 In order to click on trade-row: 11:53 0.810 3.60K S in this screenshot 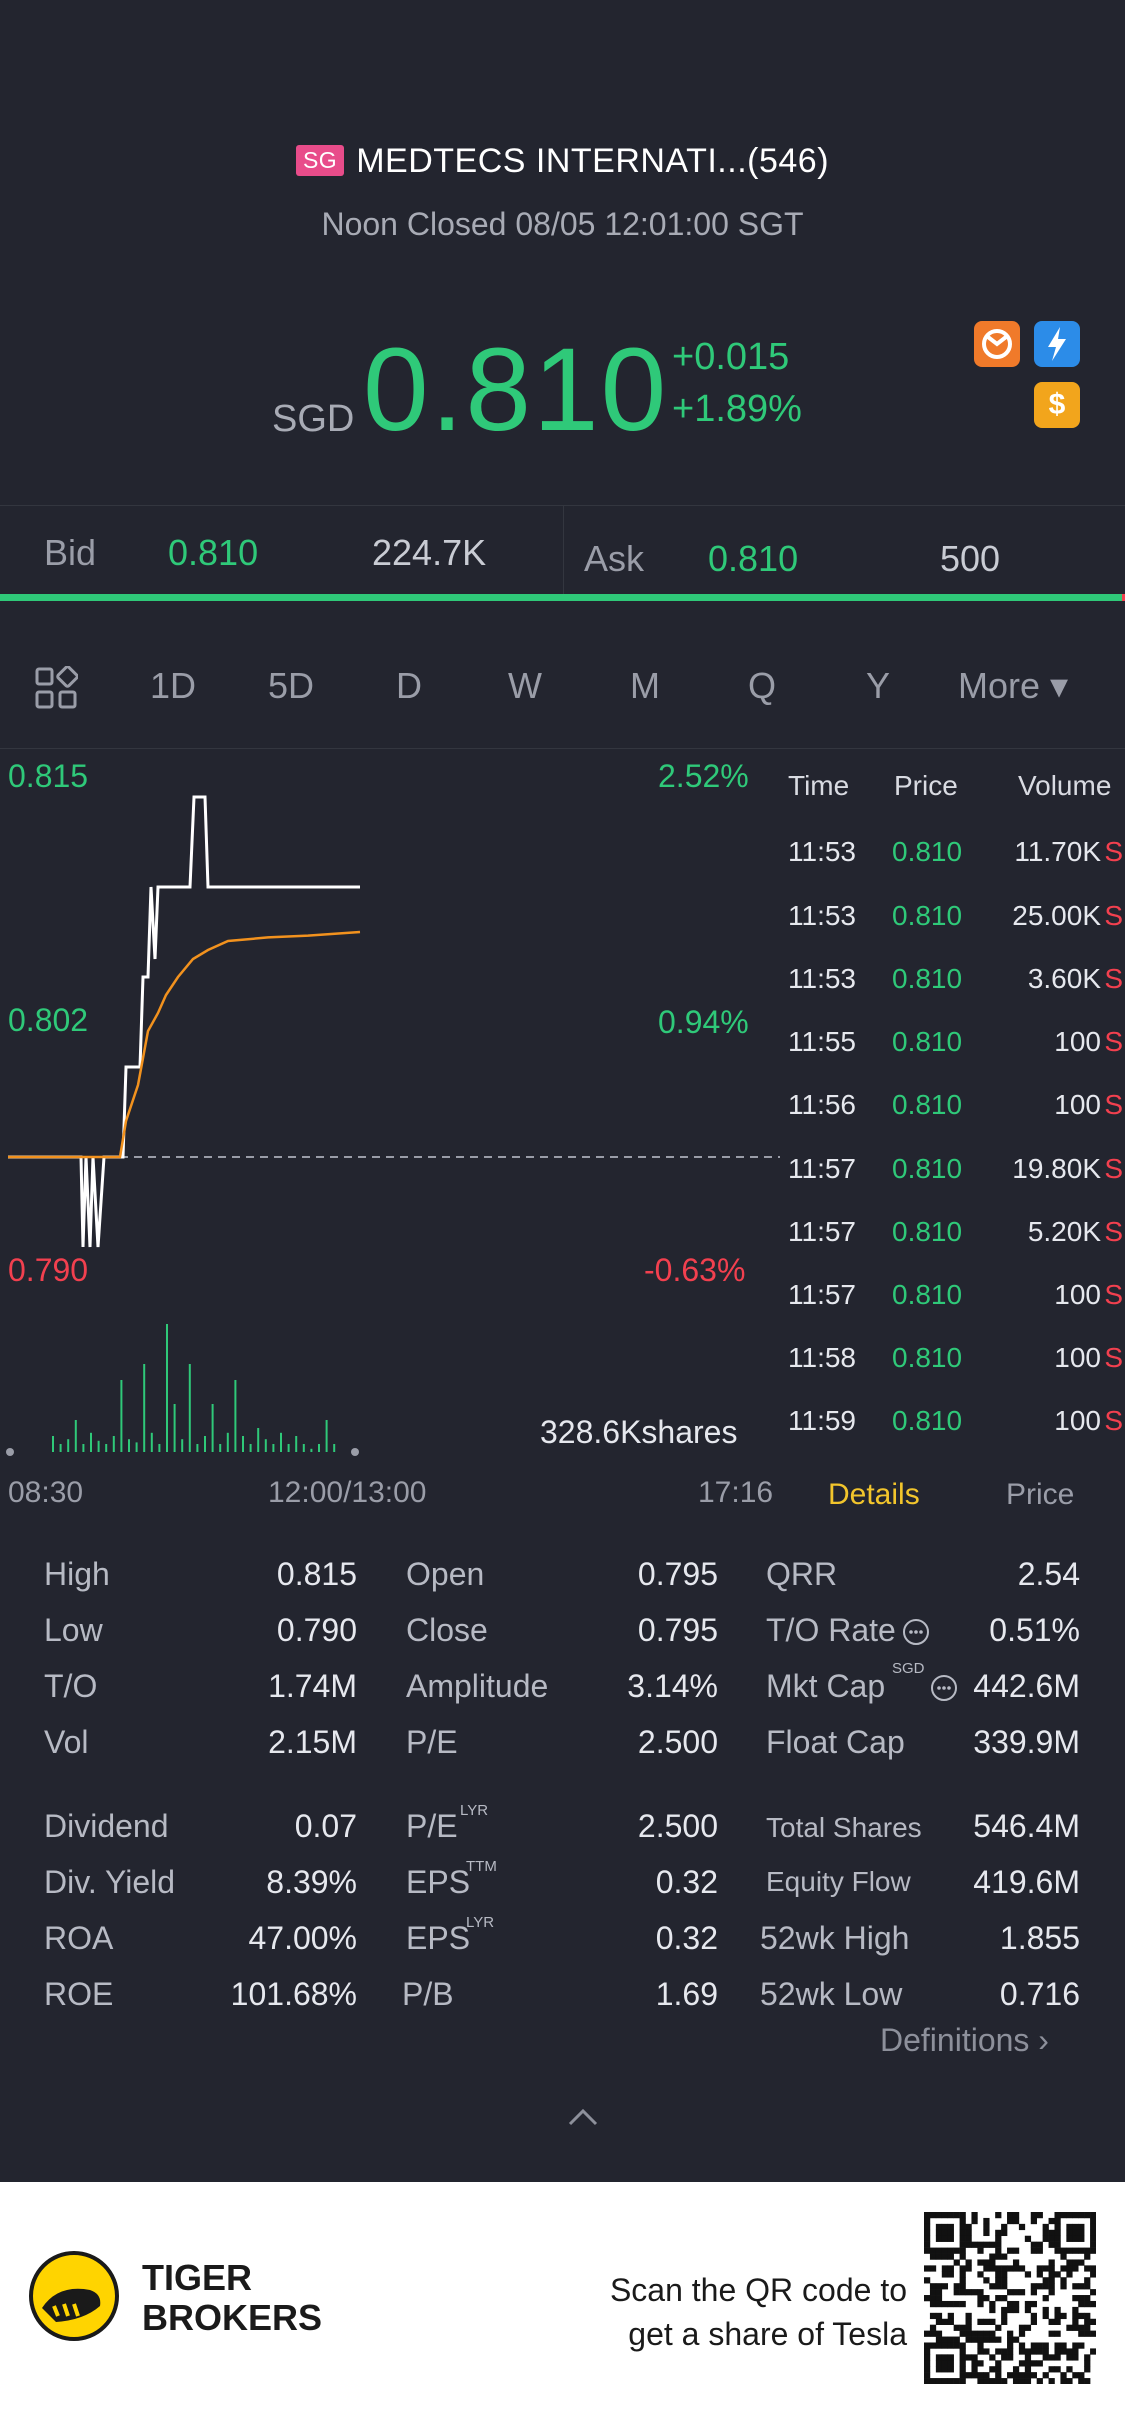, I will do `click(952, 983)`.